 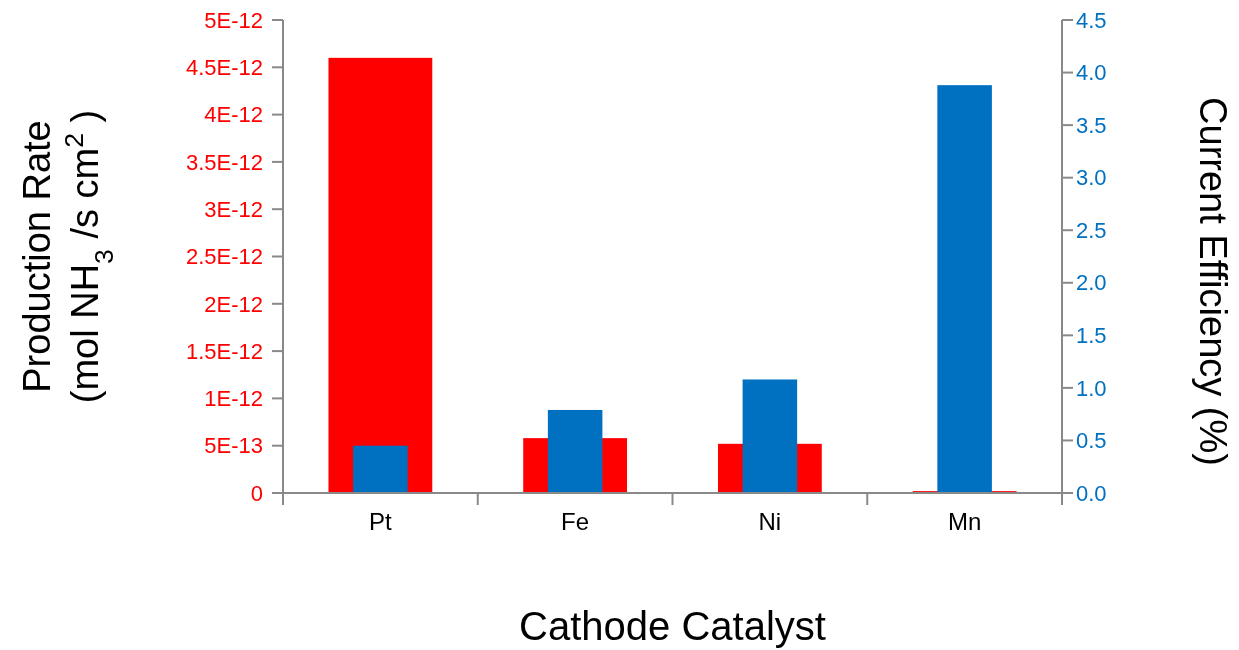 I want to click on y-tick-label: 3.5E-12, so click(x=224, y=162).